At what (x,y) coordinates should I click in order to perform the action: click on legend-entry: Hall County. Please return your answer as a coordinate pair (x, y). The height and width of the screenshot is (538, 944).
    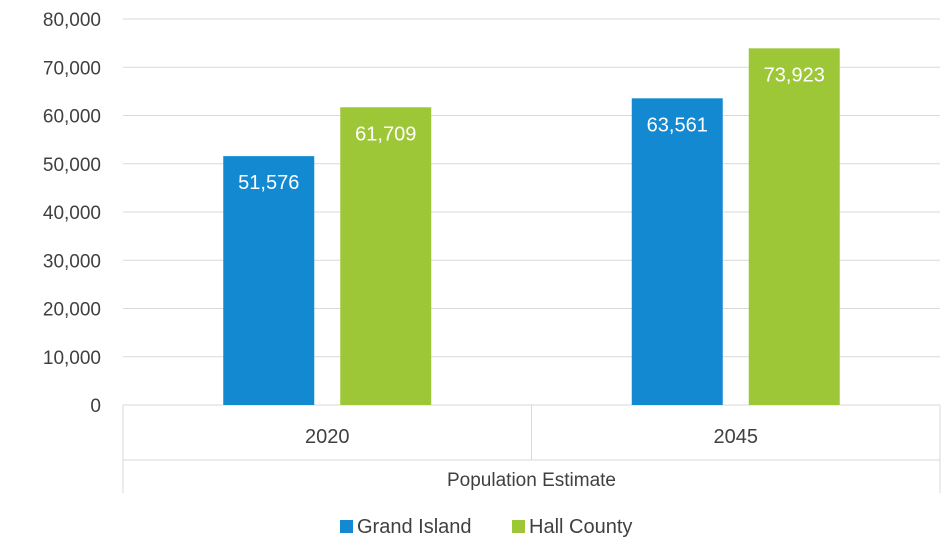
    Looking at the image, I should click on (580, 527).